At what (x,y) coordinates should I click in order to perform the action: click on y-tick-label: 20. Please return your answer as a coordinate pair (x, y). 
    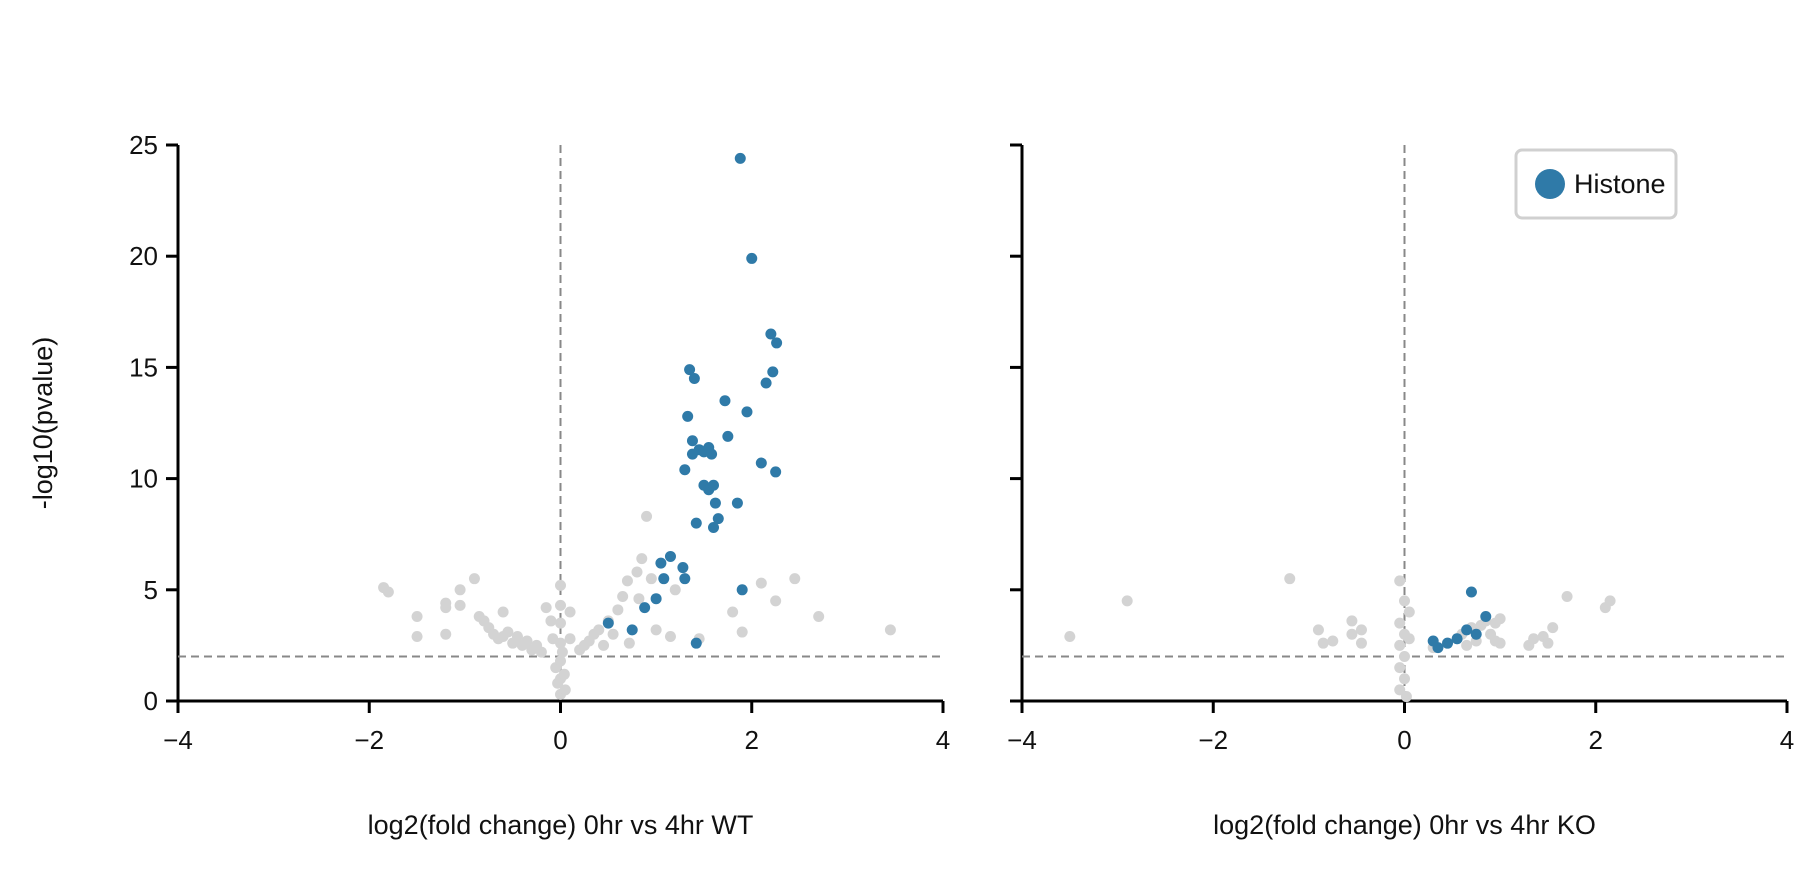
    Looking at the image, I should click on (143, 256).